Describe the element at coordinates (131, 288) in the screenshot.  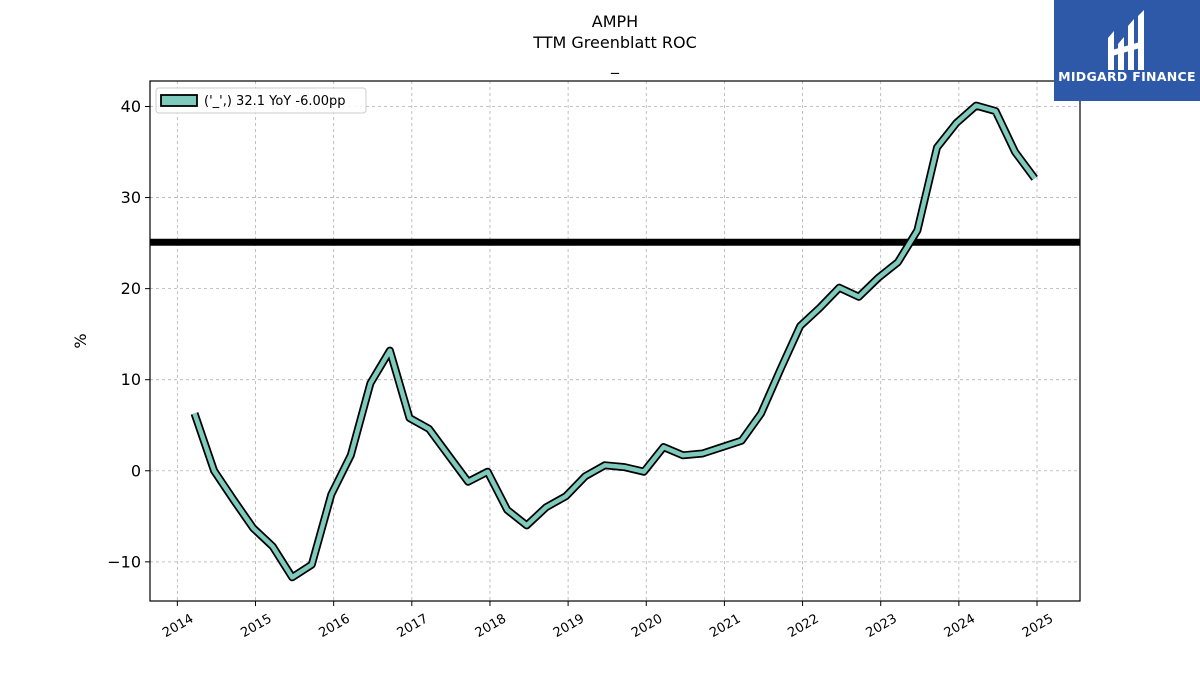
I see `y-tick-label: 20` at that location.